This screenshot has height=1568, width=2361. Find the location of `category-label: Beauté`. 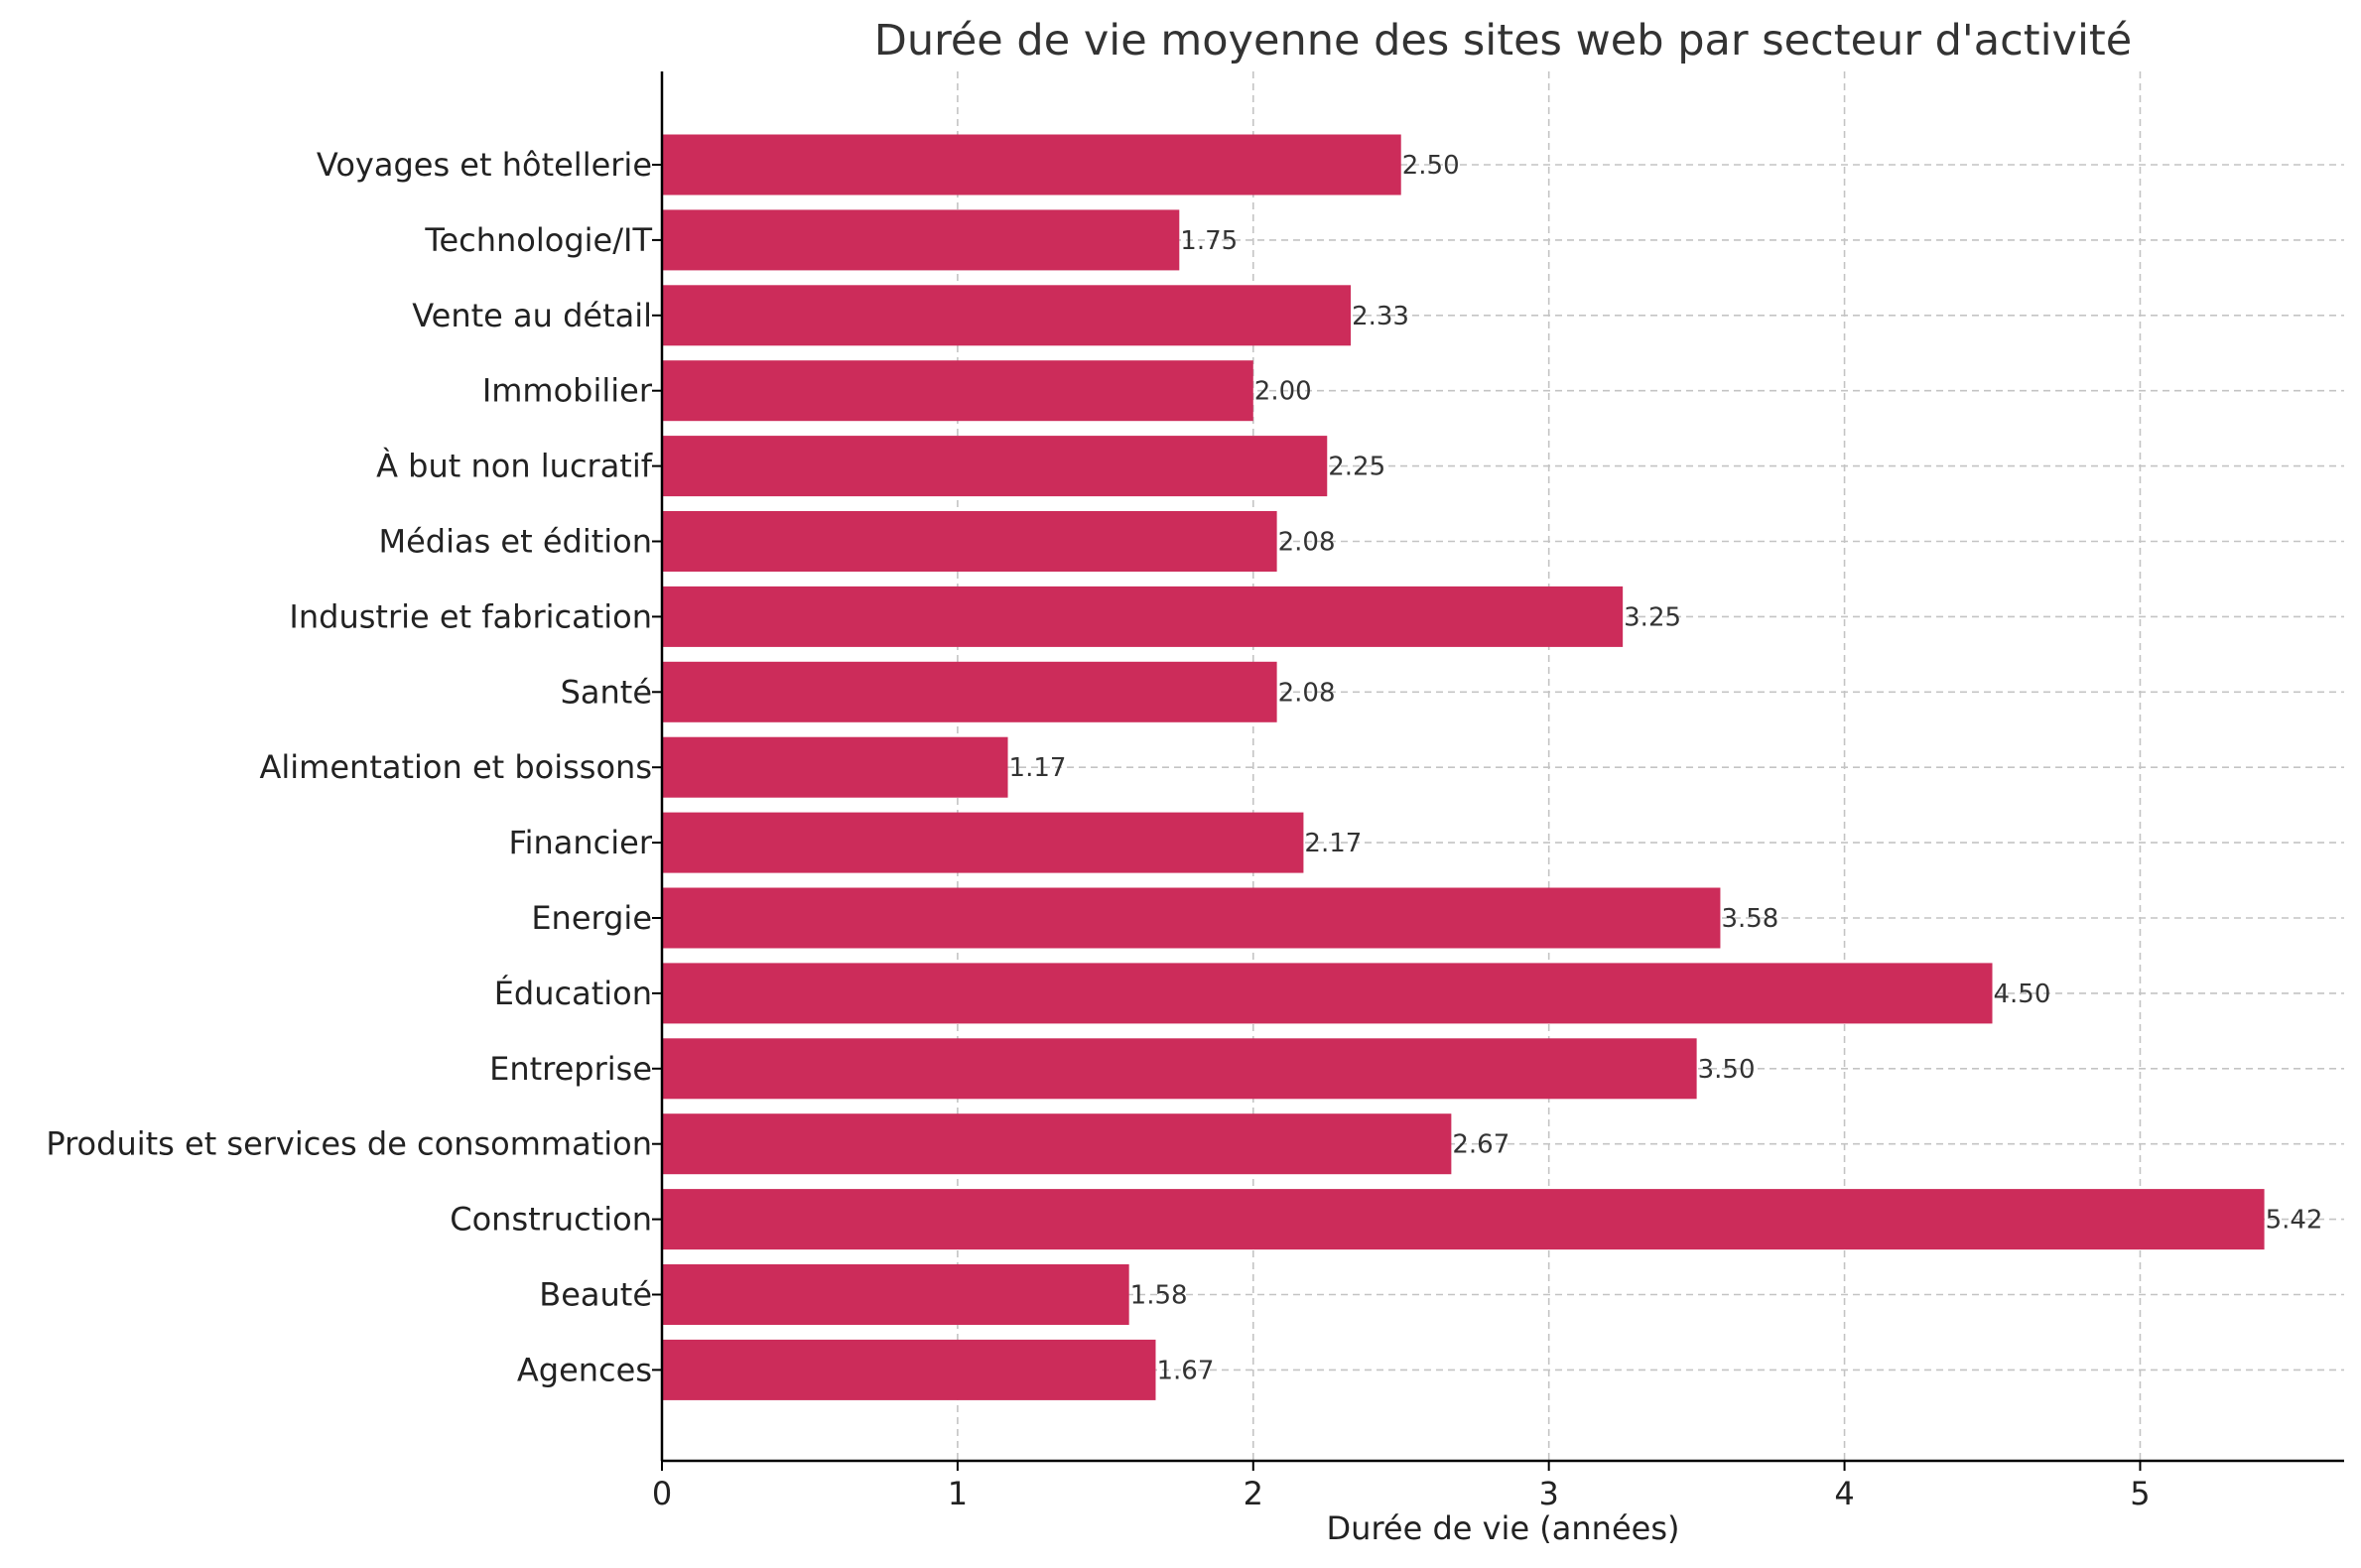

category-label: Beauté is located at coordinates (595, 1295).